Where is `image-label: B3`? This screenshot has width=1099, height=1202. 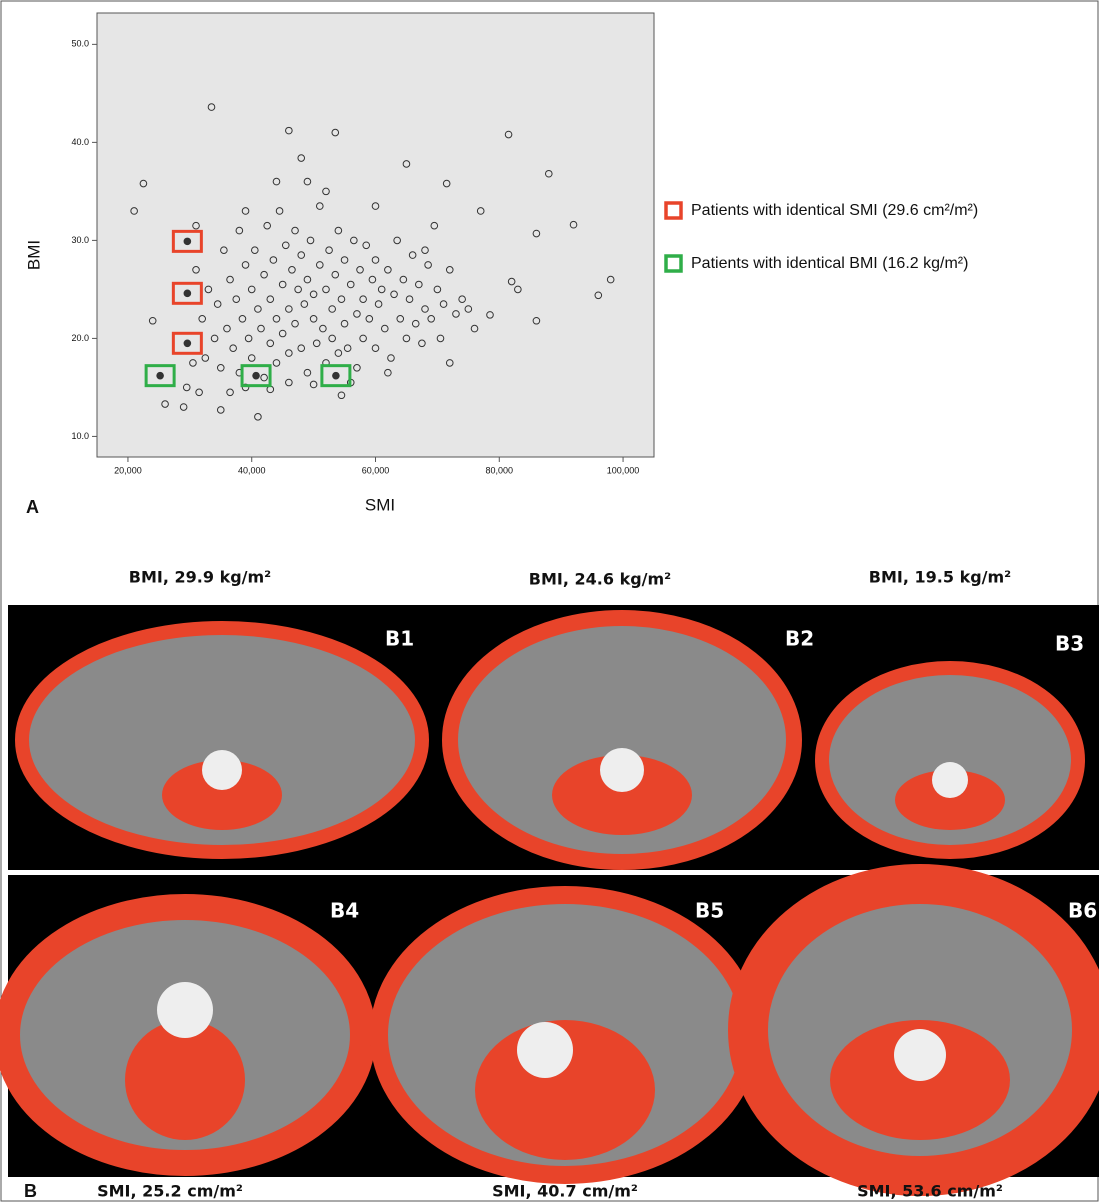
image-label: B3 is located at coordinates (1069, 644).